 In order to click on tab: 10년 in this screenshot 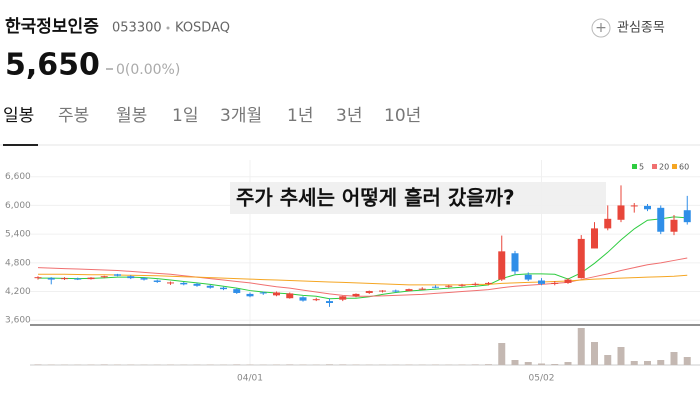, I will do `click(402, 116)`.